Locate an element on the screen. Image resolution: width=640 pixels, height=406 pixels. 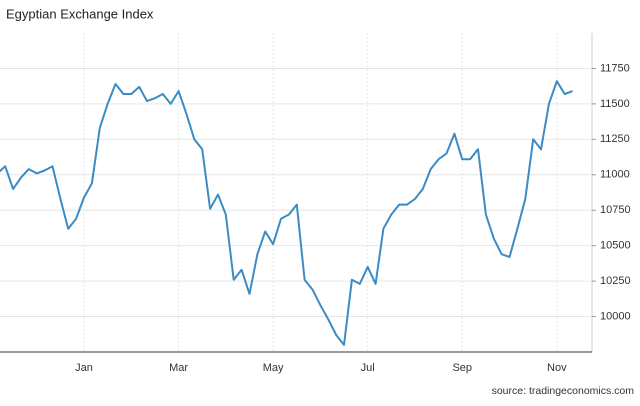
y-tick-label: 10500 is located at coordinates (615, 246).